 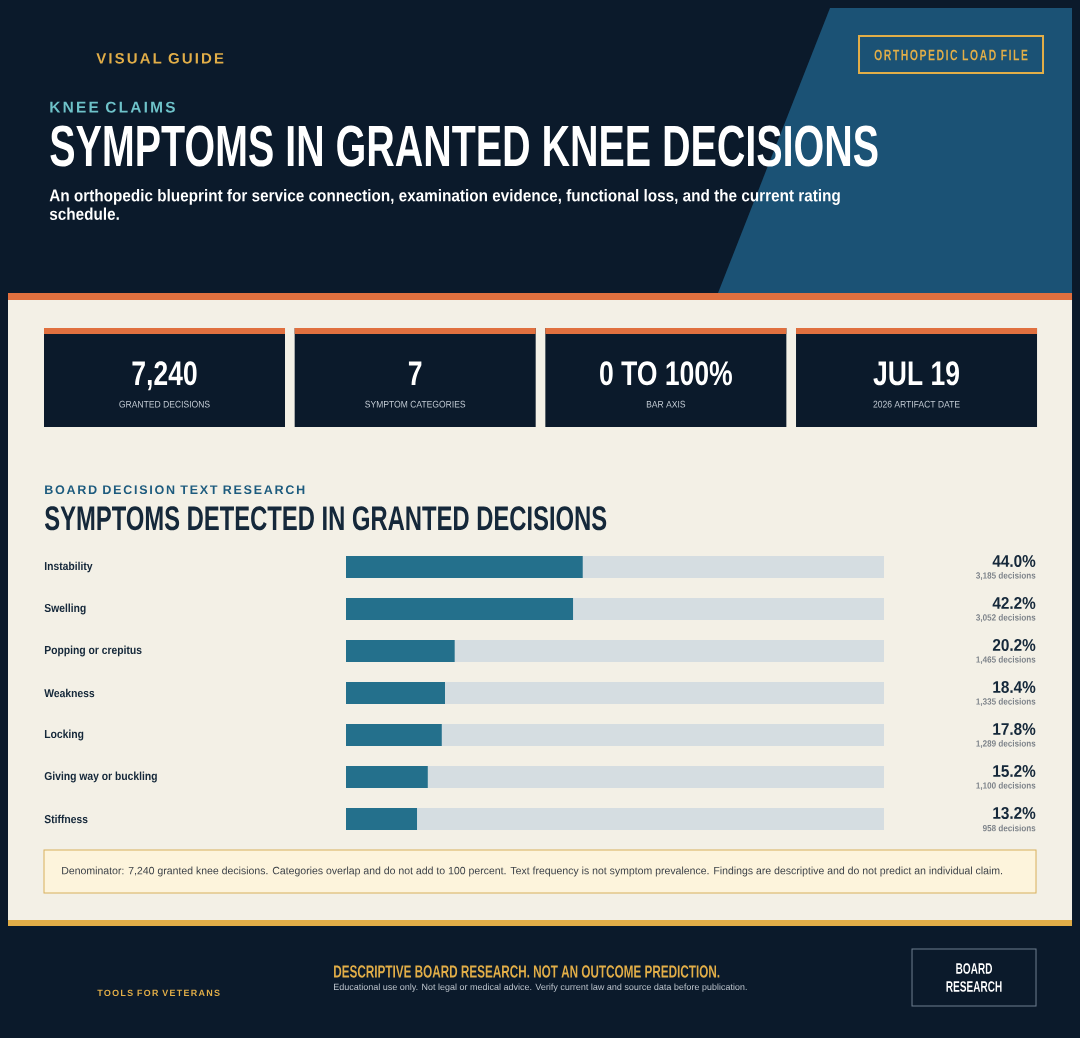 What do you see at coordinates (916, 404) in the screenshot?
I see `text: 2026 ARTIFACT DATE` at bounding box center [916, 404].